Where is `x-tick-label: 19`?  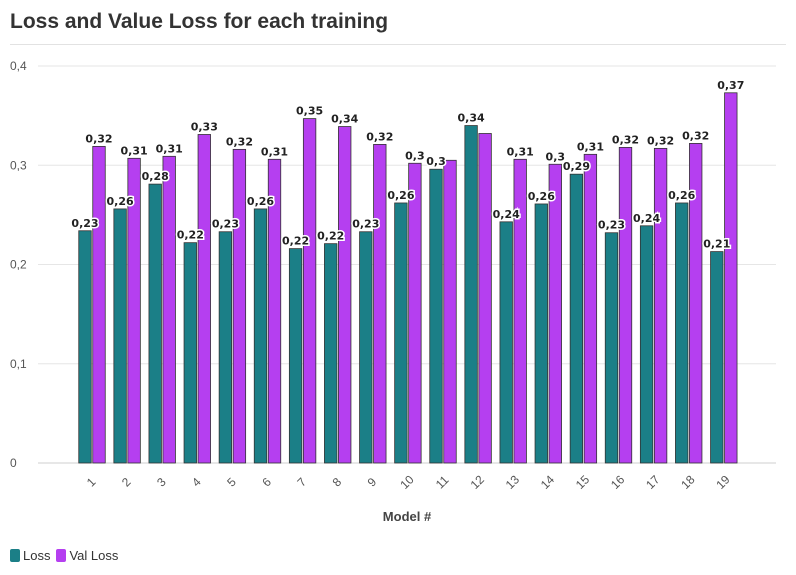 x-tick-label: 19 is located at coordinates (723, 482).